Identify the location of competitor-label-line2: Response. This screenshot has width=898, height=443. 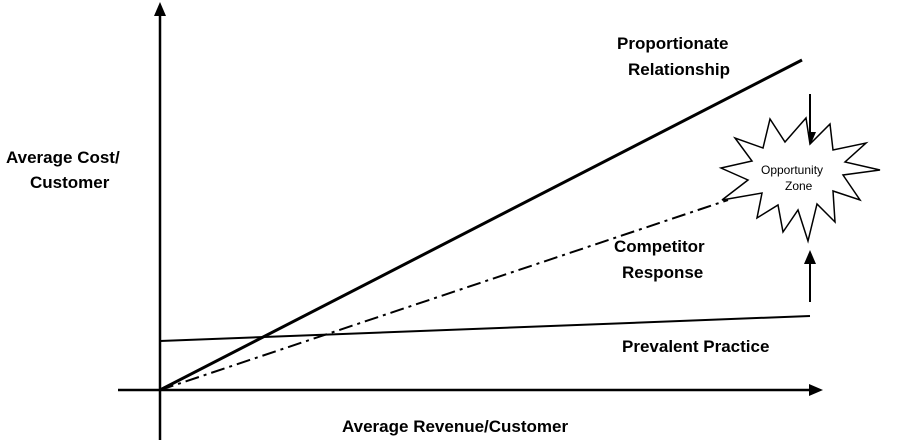
(662, 272).